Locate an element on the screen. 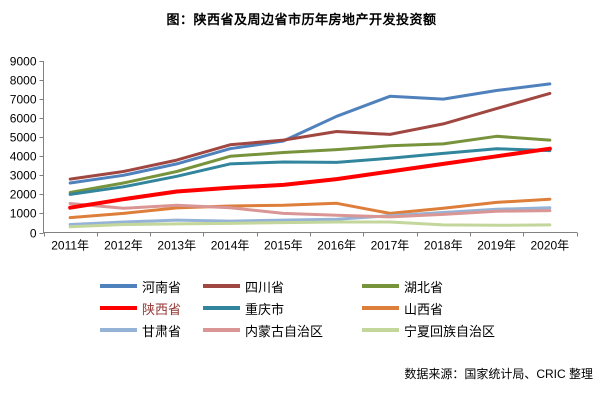  legend-item-sichuan: 四川省 is located at coordinates (282, 286).